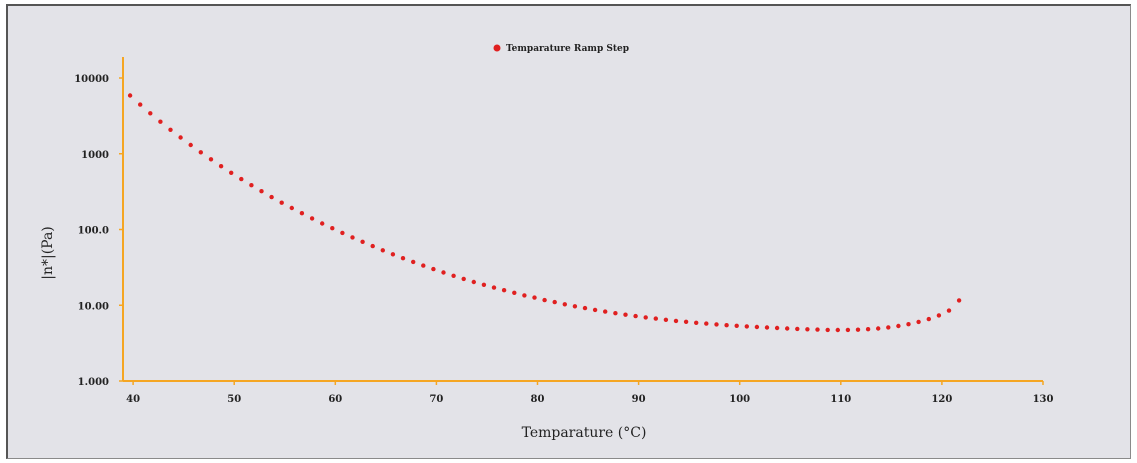 Image resolution: width=1137 pixels, height=463 pixels. Describe the element at coordinates (567, 49) in the screenshot. I see `legend-label: Temparature Ramp Step` at that location.